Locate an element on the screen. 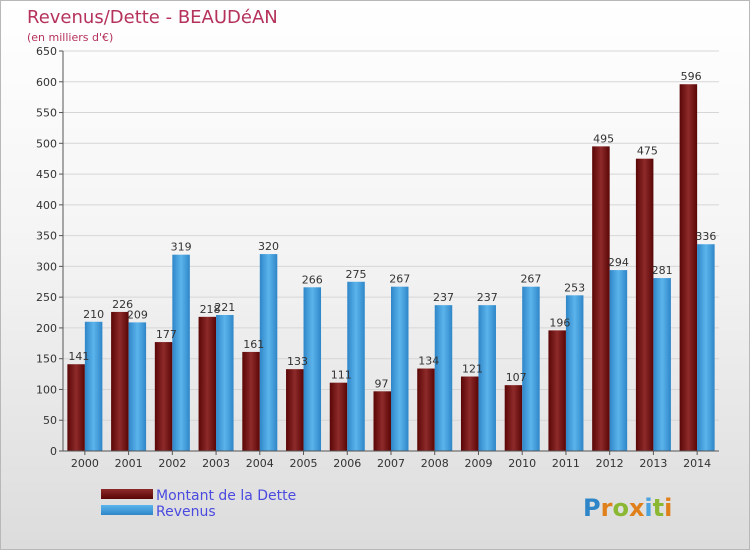  legend-label-debt: Montant de la Dette is located at coordinates (226, 496).